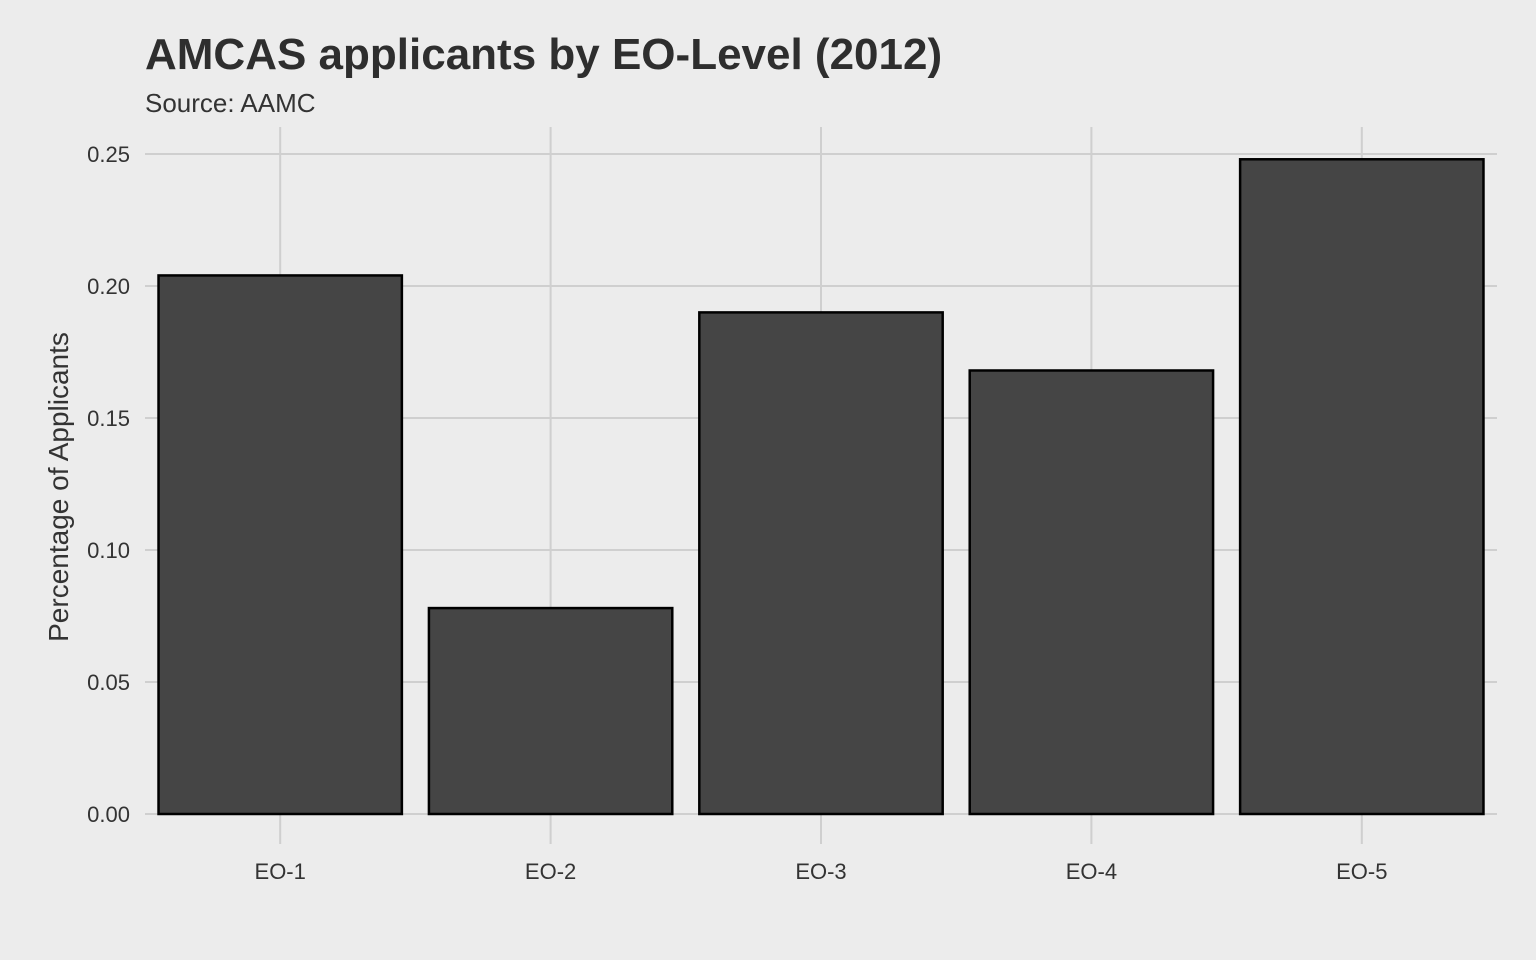 The width and height of the screenshot is (1536, 960). What do you see at coordinates (108, 682) in the screenshot?
I see `y-tick-label: 0.05` at bounding box center [108, 682].